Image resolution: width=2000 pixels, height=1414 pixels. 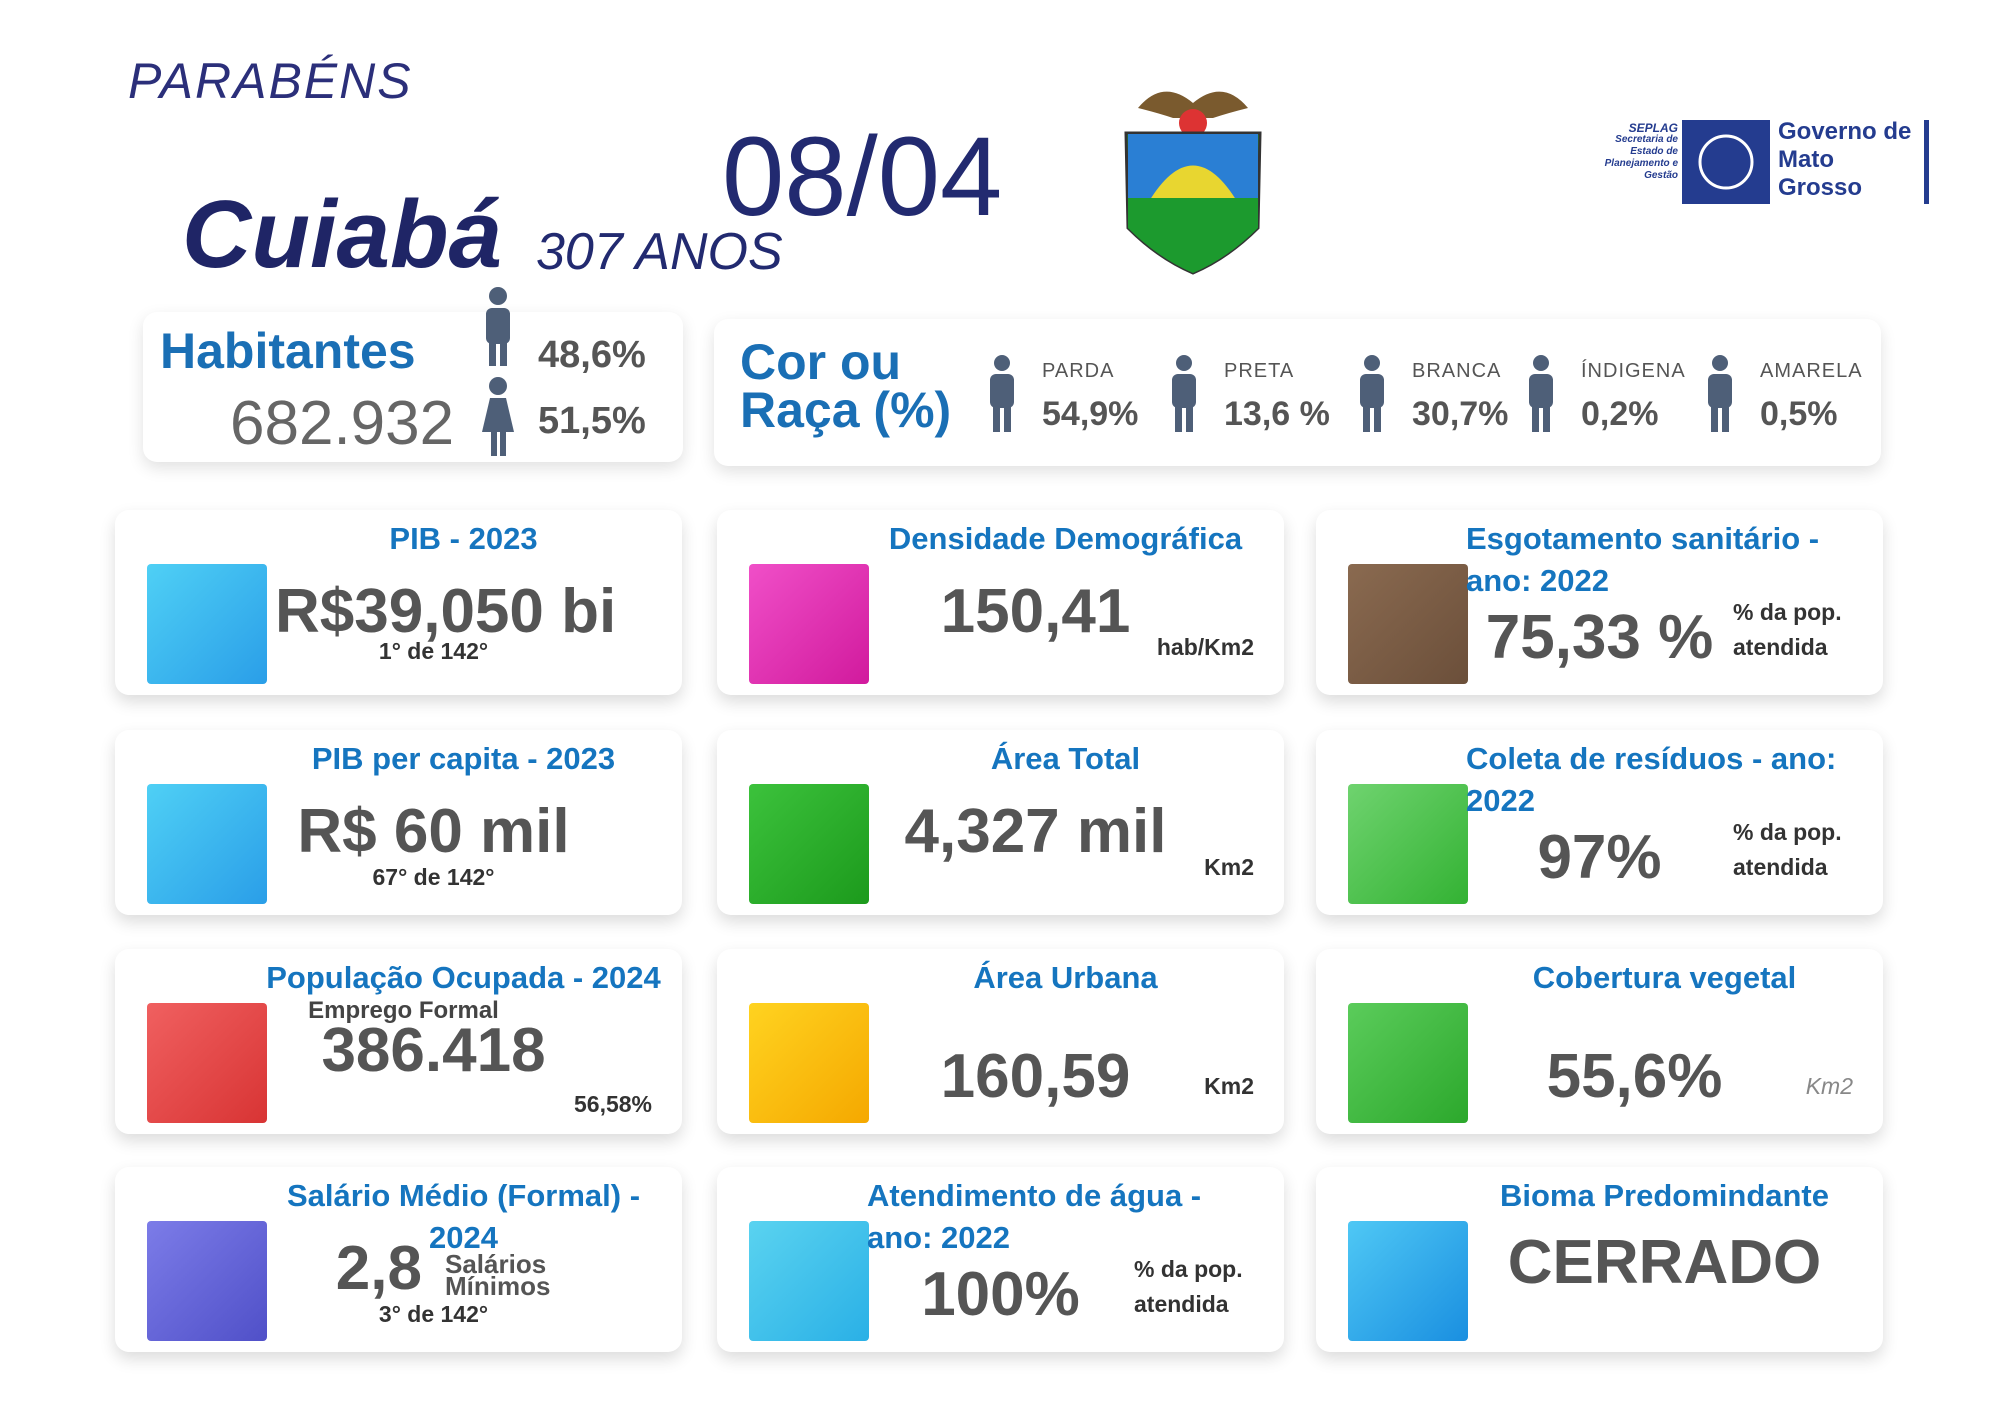 I want to click on city-name: Cuiabá, so click(x=342, y=234).